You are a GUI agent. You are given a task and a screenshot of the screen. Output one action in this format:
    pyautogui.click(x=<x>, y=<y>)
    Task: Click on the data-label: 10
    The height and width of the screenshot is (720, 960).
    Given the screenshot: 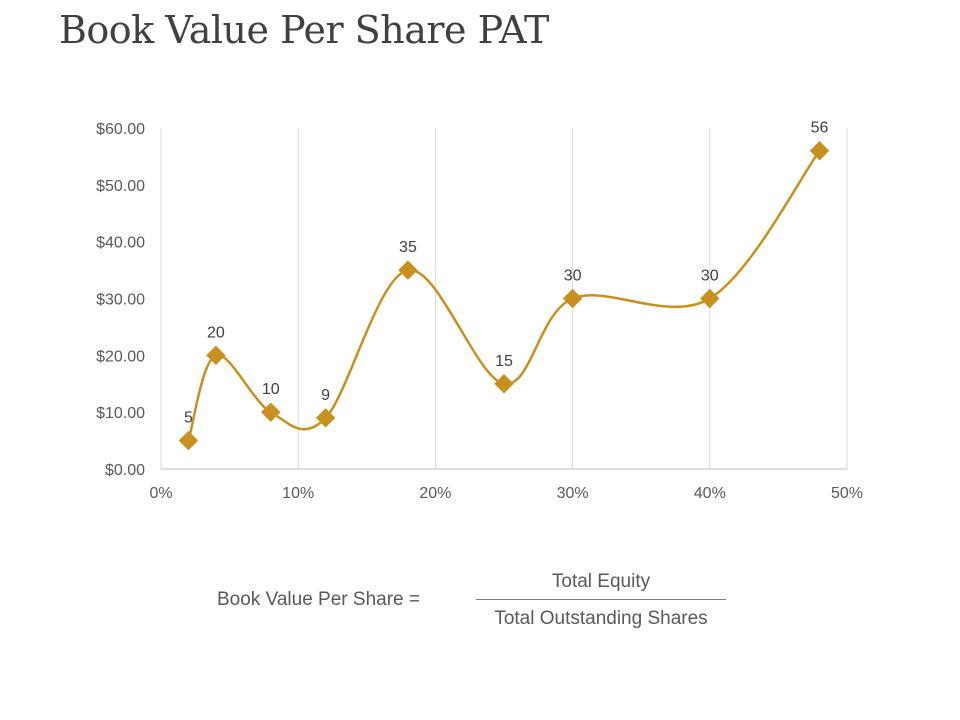 What is the action you would take?
    pyautogui.click(x=271, y=389)
    